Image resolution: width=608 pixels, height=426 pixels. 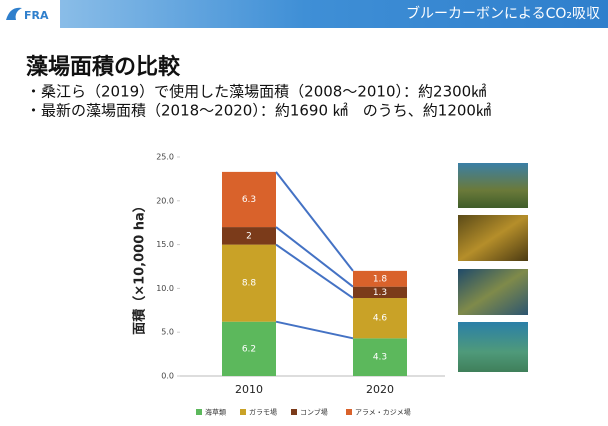 I want to click on value-label: 2, so click(x=249, y=236).